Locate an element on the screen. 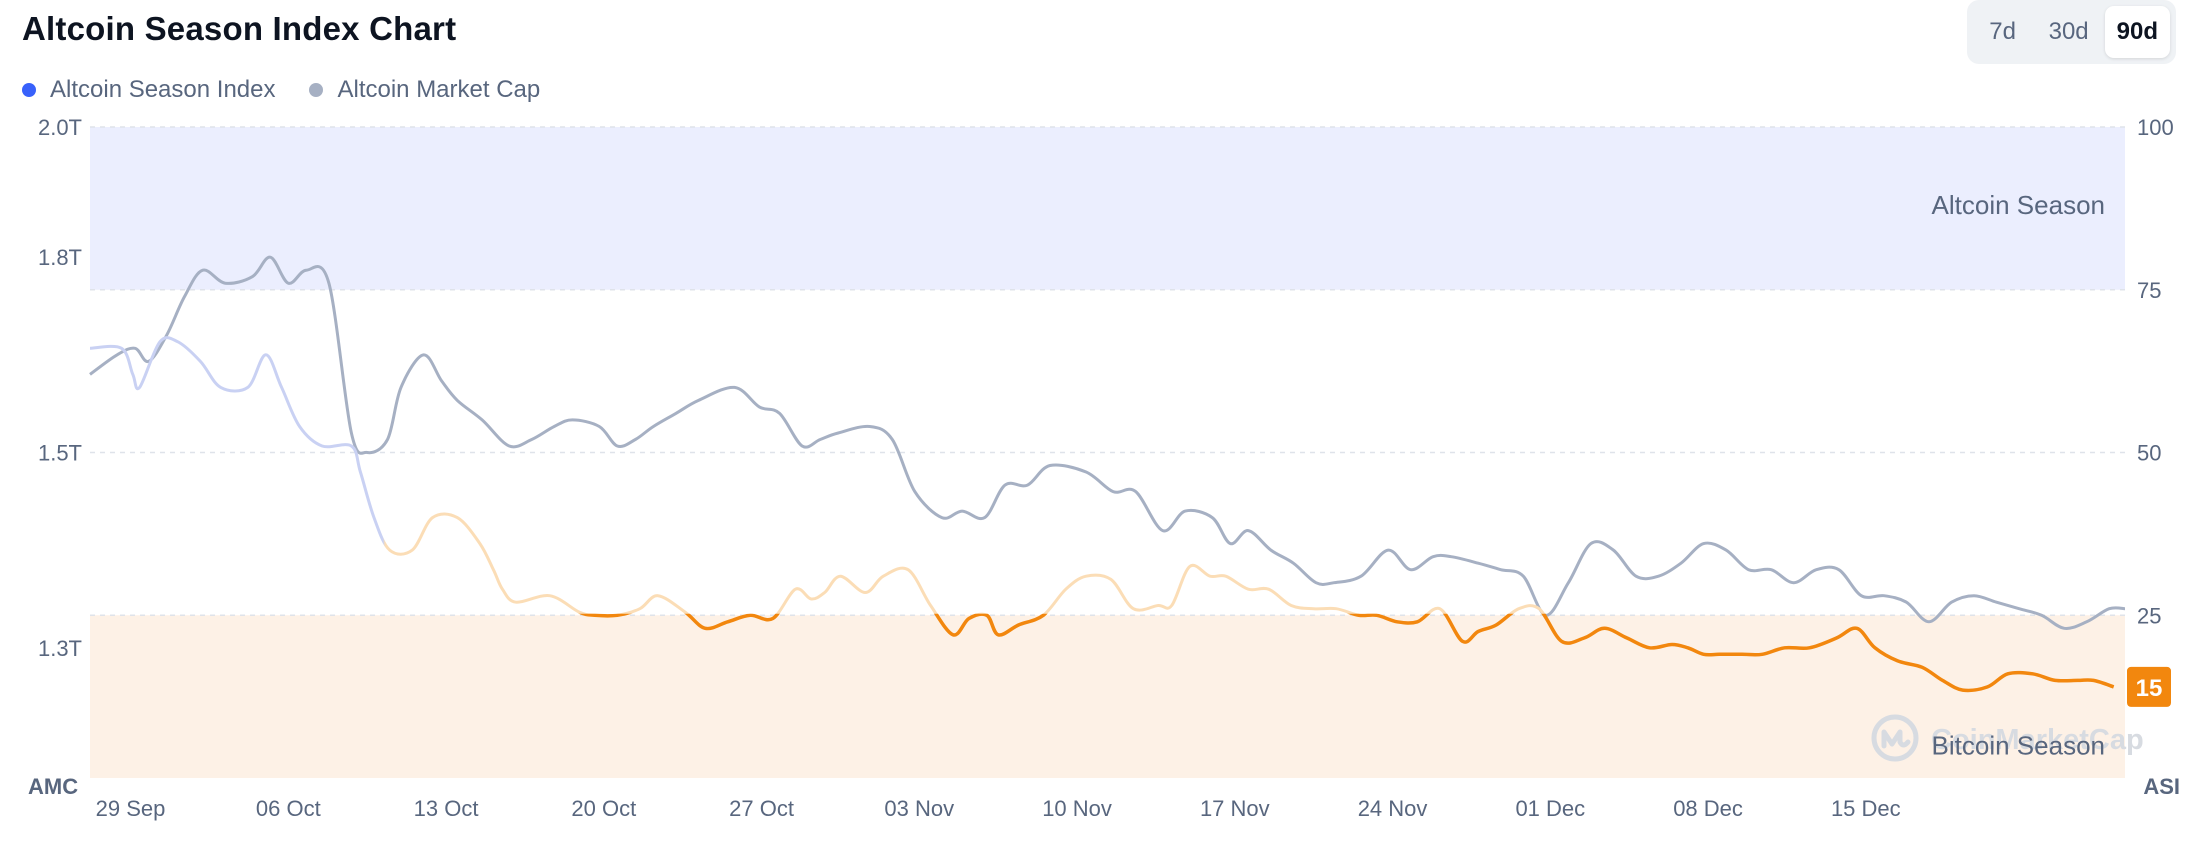  current-index-value: 15 is located at coordinates (2149, 688).